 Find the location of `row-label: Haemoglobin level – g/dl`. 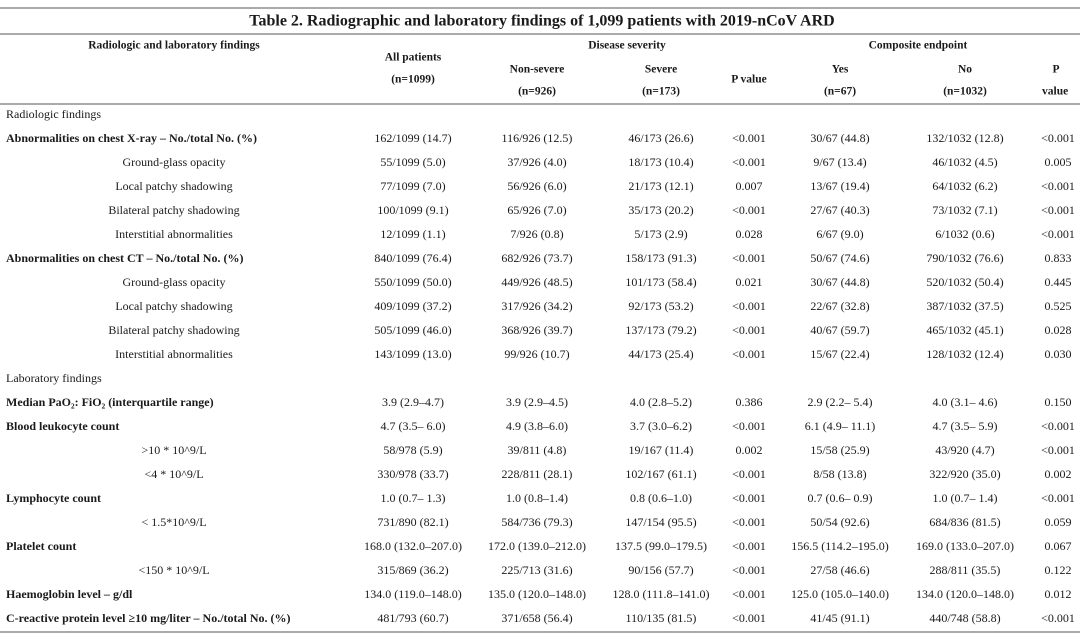

row-label: Haemoglobin level – g/dl is located at coordinates (69, 594).